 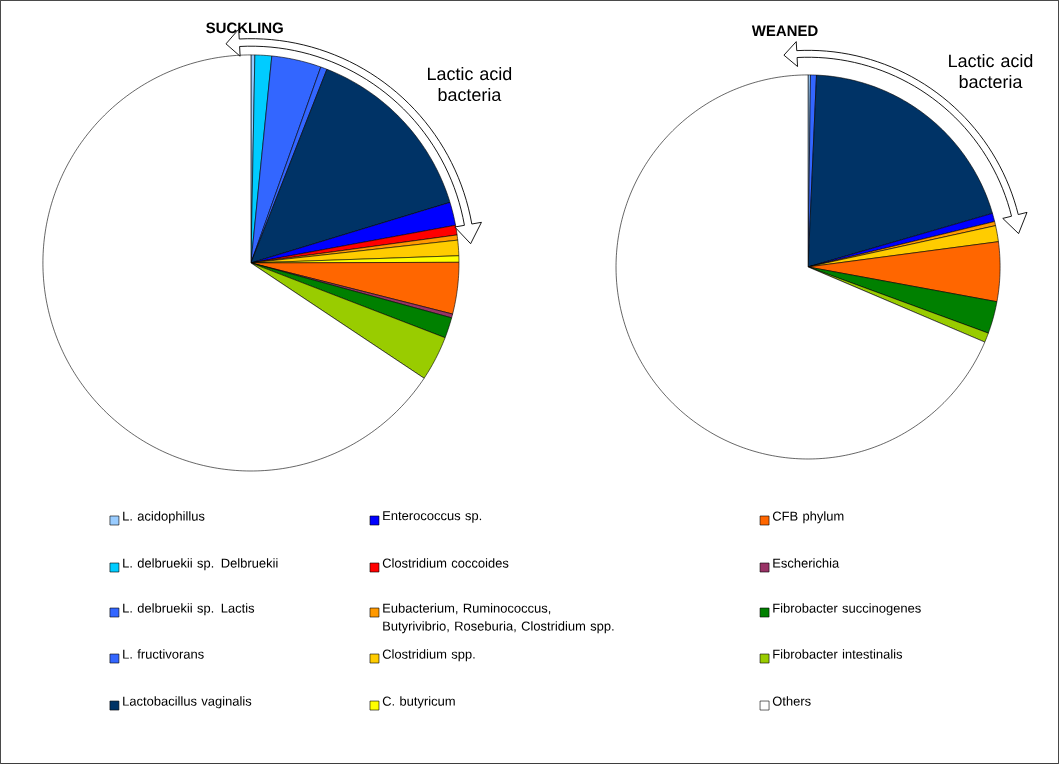 I want to click on chart-title: SUCKLING, so click(x=244, y=28).